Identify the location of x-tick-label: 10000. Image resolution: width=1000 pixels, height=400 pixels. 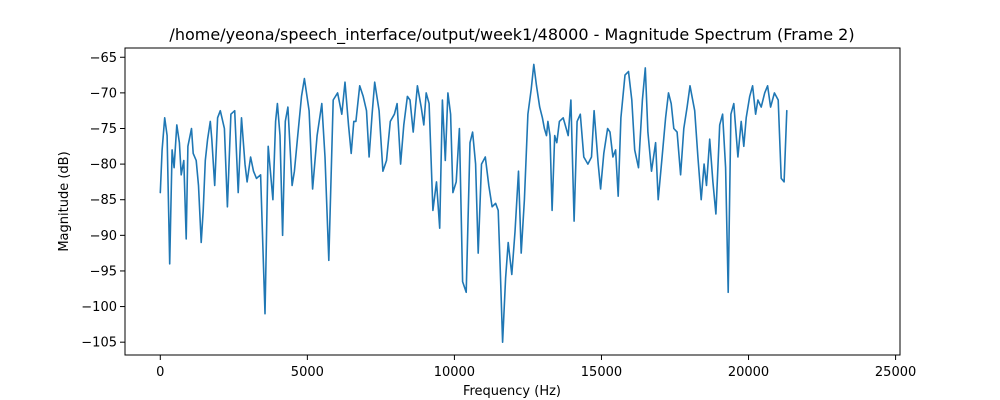
(454, 372).